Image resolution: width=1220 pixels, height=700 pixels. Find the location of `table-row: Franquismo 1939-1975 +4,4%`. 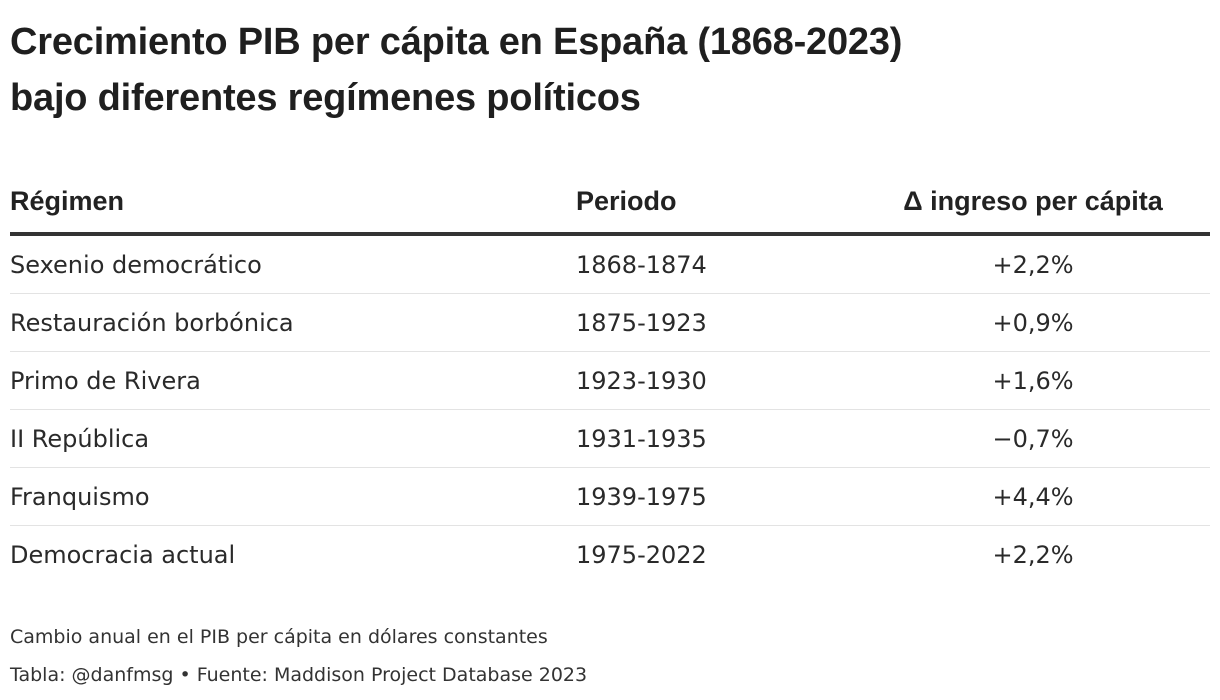

table-row: Franquismo 1939-1975 +4,4% is located at coordinates (610, 496).